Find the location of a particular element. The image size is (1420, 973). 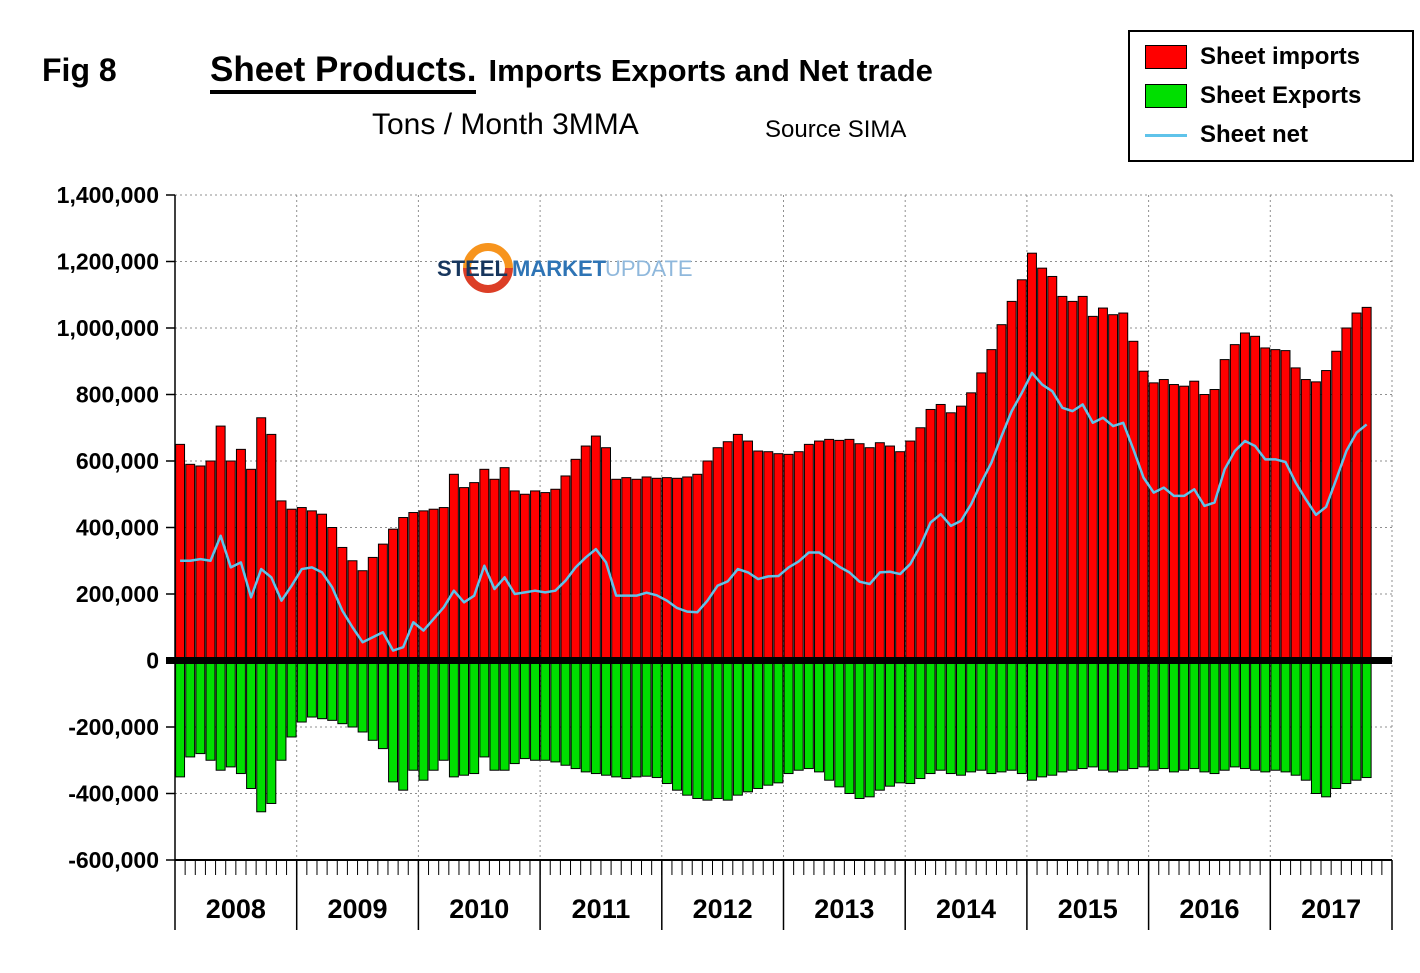

year-label: 2015 is located at coordinates (1088, 909).